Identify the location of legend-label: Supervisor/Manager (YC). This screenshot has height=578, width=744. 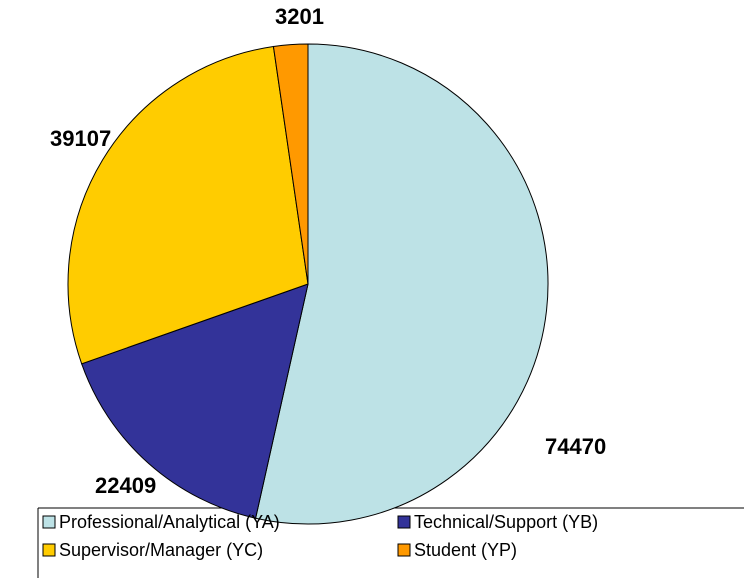
(161, 550).